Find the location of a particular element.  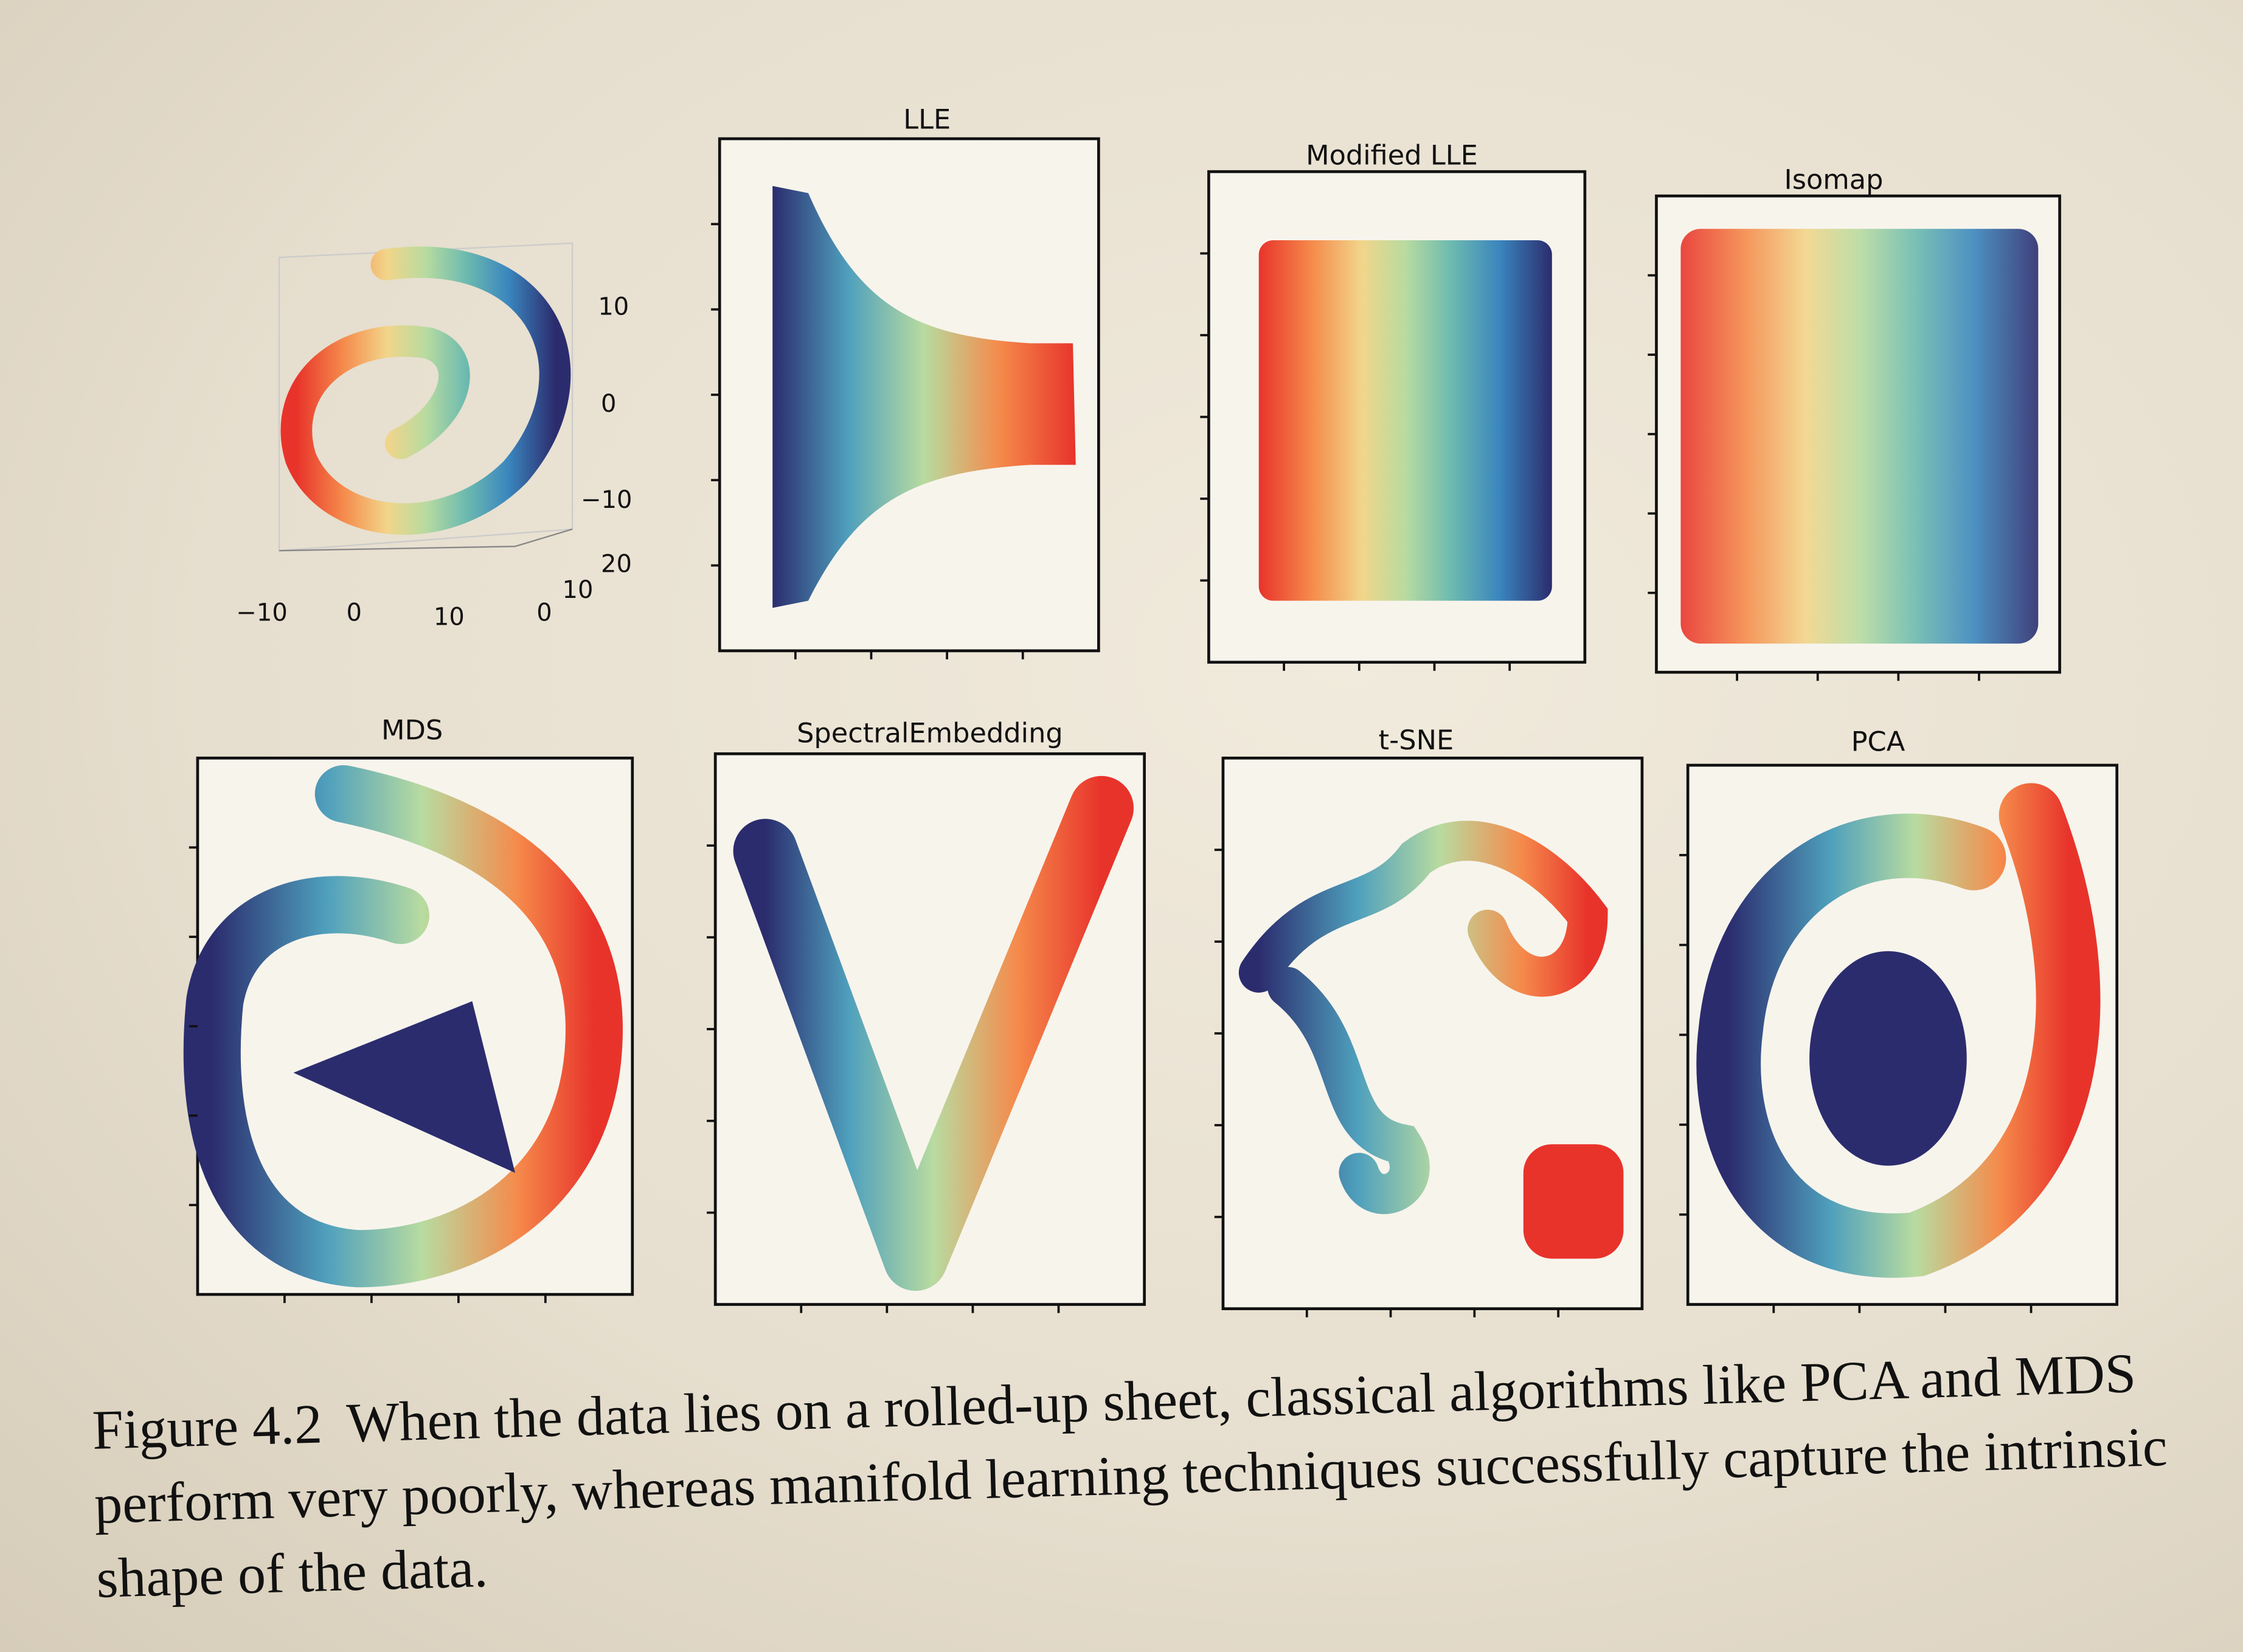

panel-mds: MDS is located at coordinates (408, 1009).